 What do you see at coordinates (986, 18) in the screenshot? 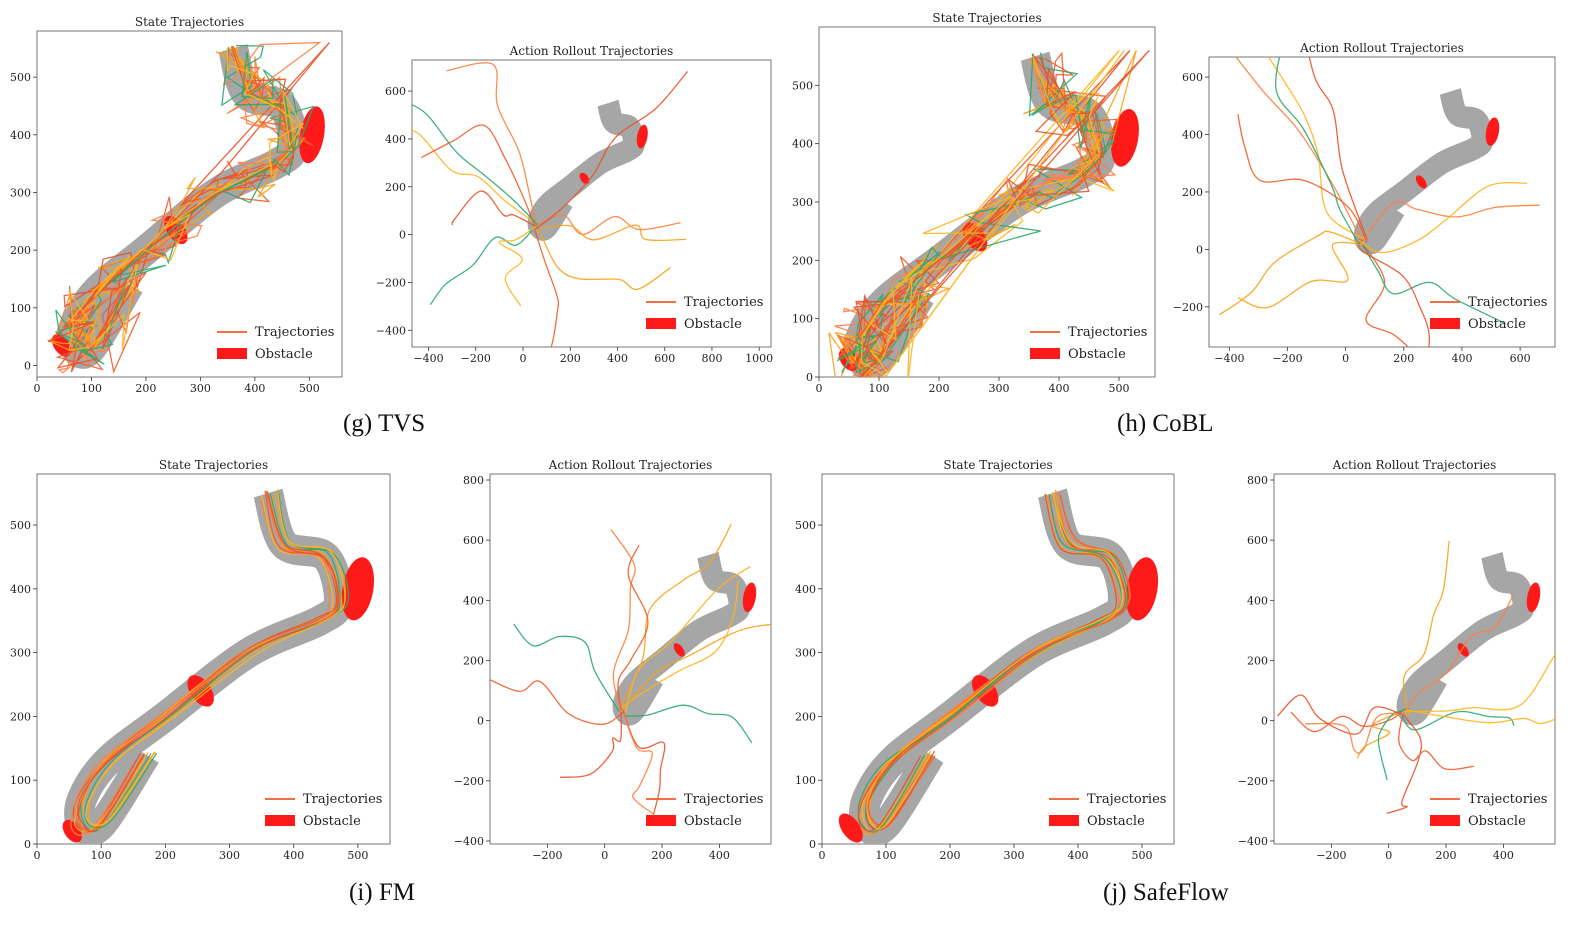
I see `chart-title: State Trajectories` at bounding box center [986, 18].